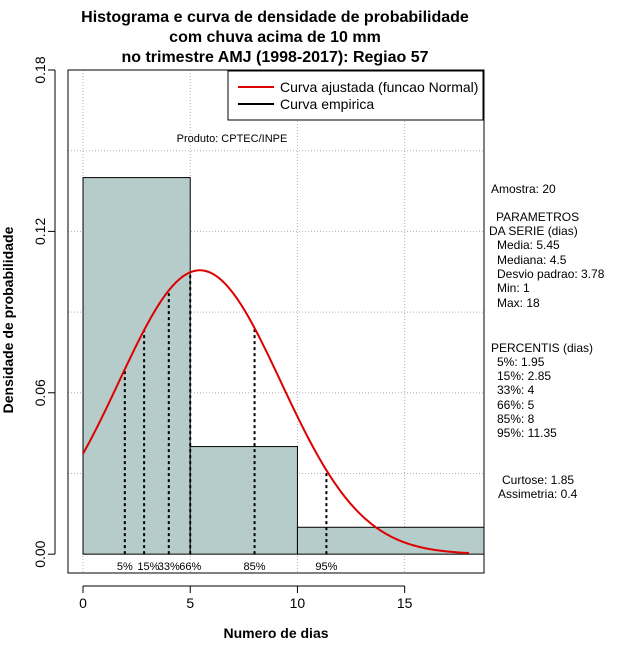 The image size is (640, 660). What do you see at coordinates (528, 245) in the screenshot?
I see `stat-media: Media: 5.45` at bounding box center [528, 245].